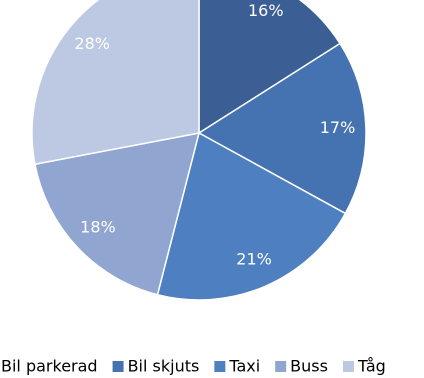 The width and height of the screenshot is (424, 378). I want to click on legend: Bil parkerad Bil skjuts Taxi Buss Tåg, so click(193, 366).